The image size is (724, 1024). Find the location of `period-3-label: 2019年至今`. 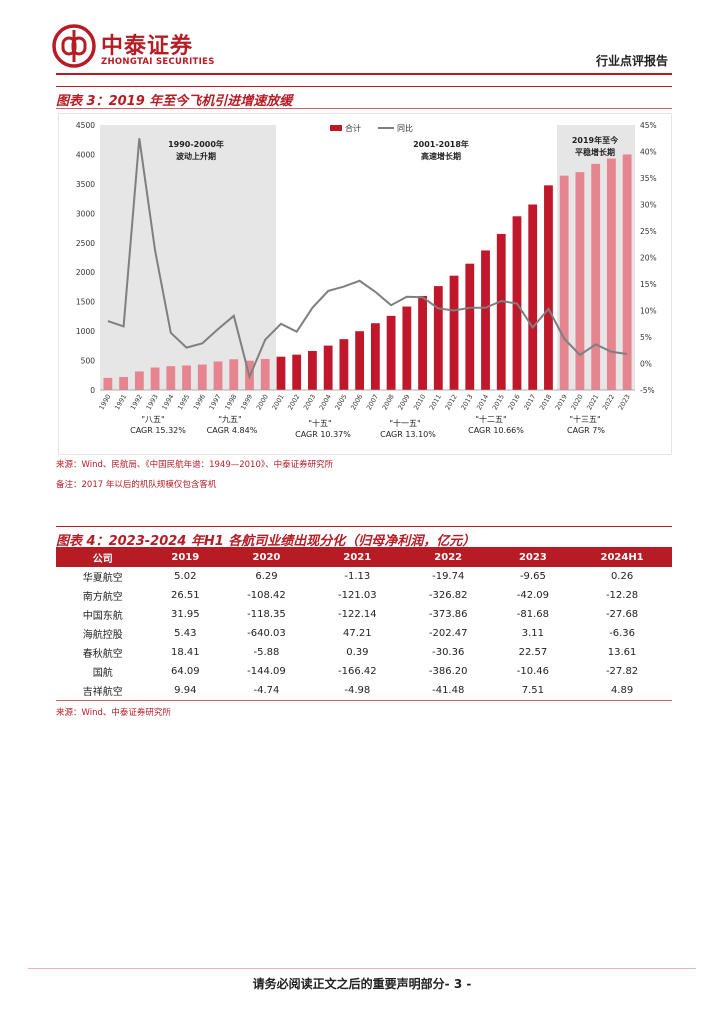

period-3-label: 2019年至今 is located at coordinates (595, 140).